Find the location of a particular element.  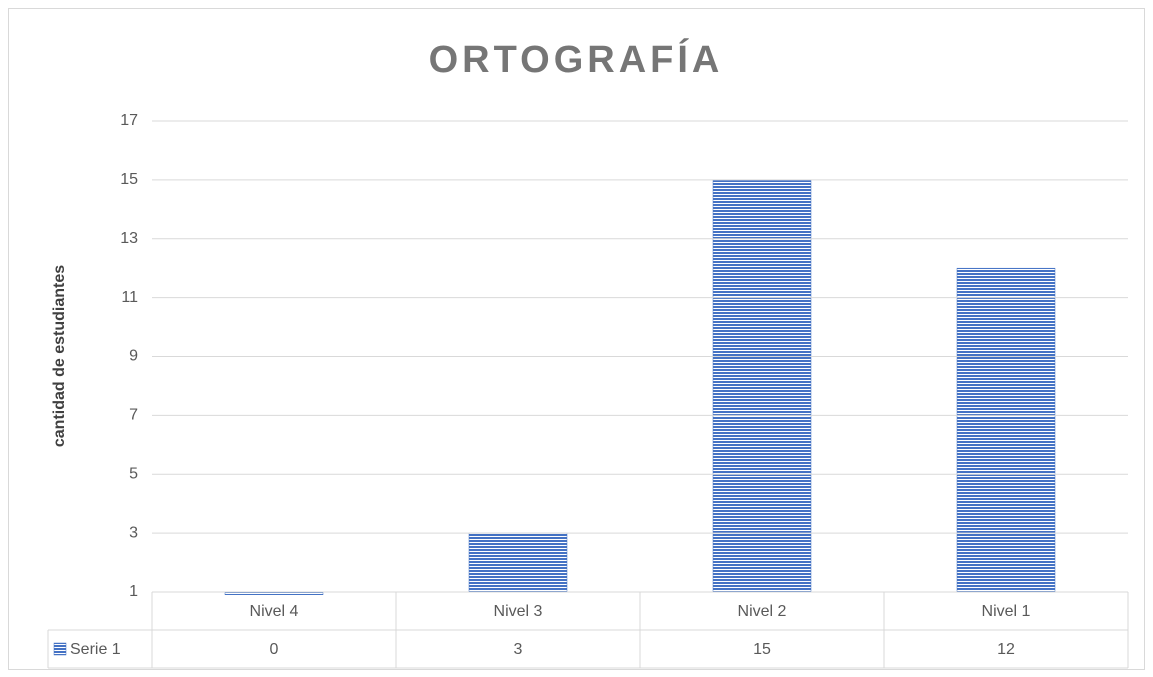

table-value: 0 is located at coordinates (274, 649).